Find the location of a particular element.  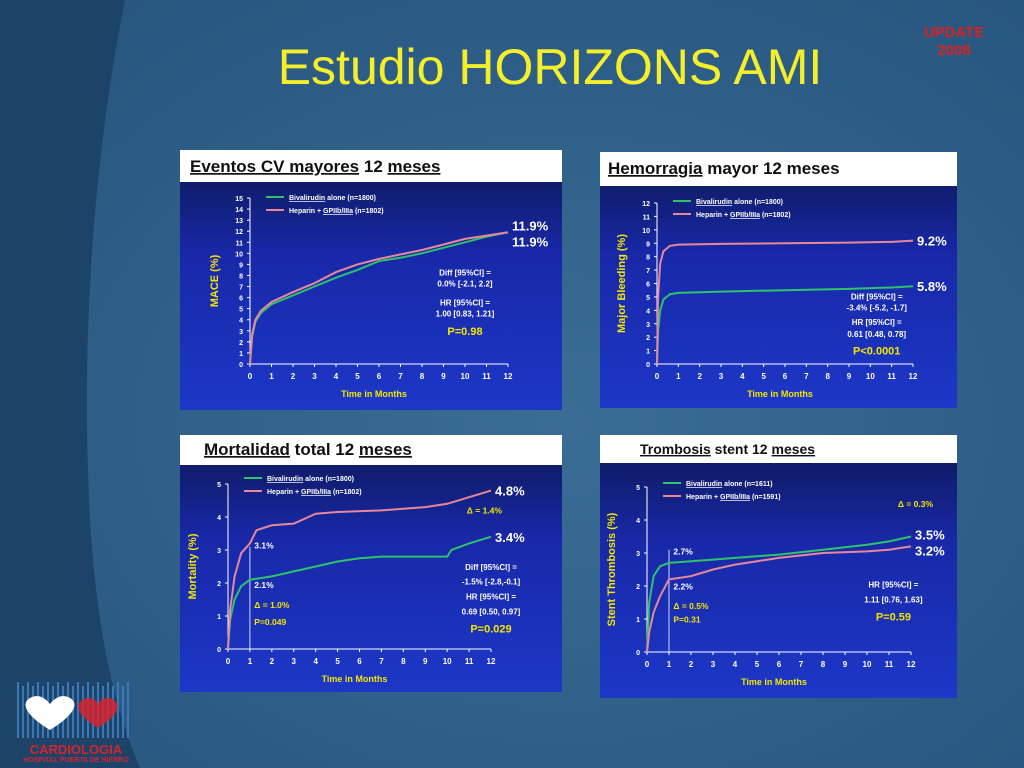

chart-title-part: 12 is located at coordinates (373, 166).